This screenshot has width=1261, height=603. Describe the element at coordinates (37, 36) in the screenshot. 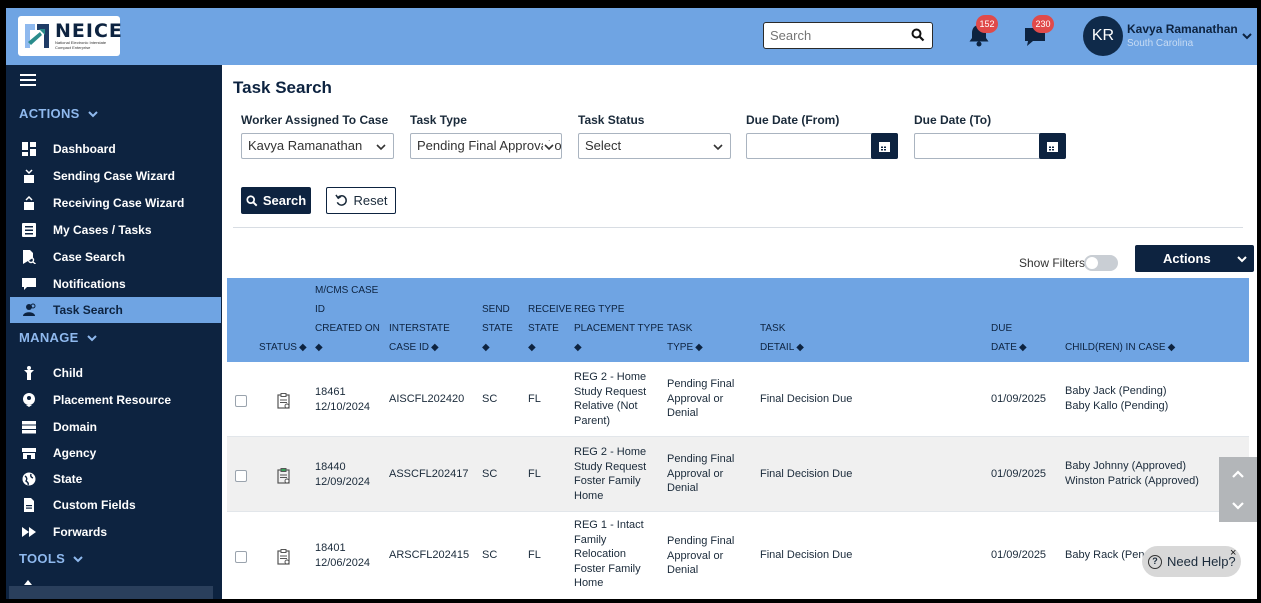

I see `logo-mark-icon` at that location.